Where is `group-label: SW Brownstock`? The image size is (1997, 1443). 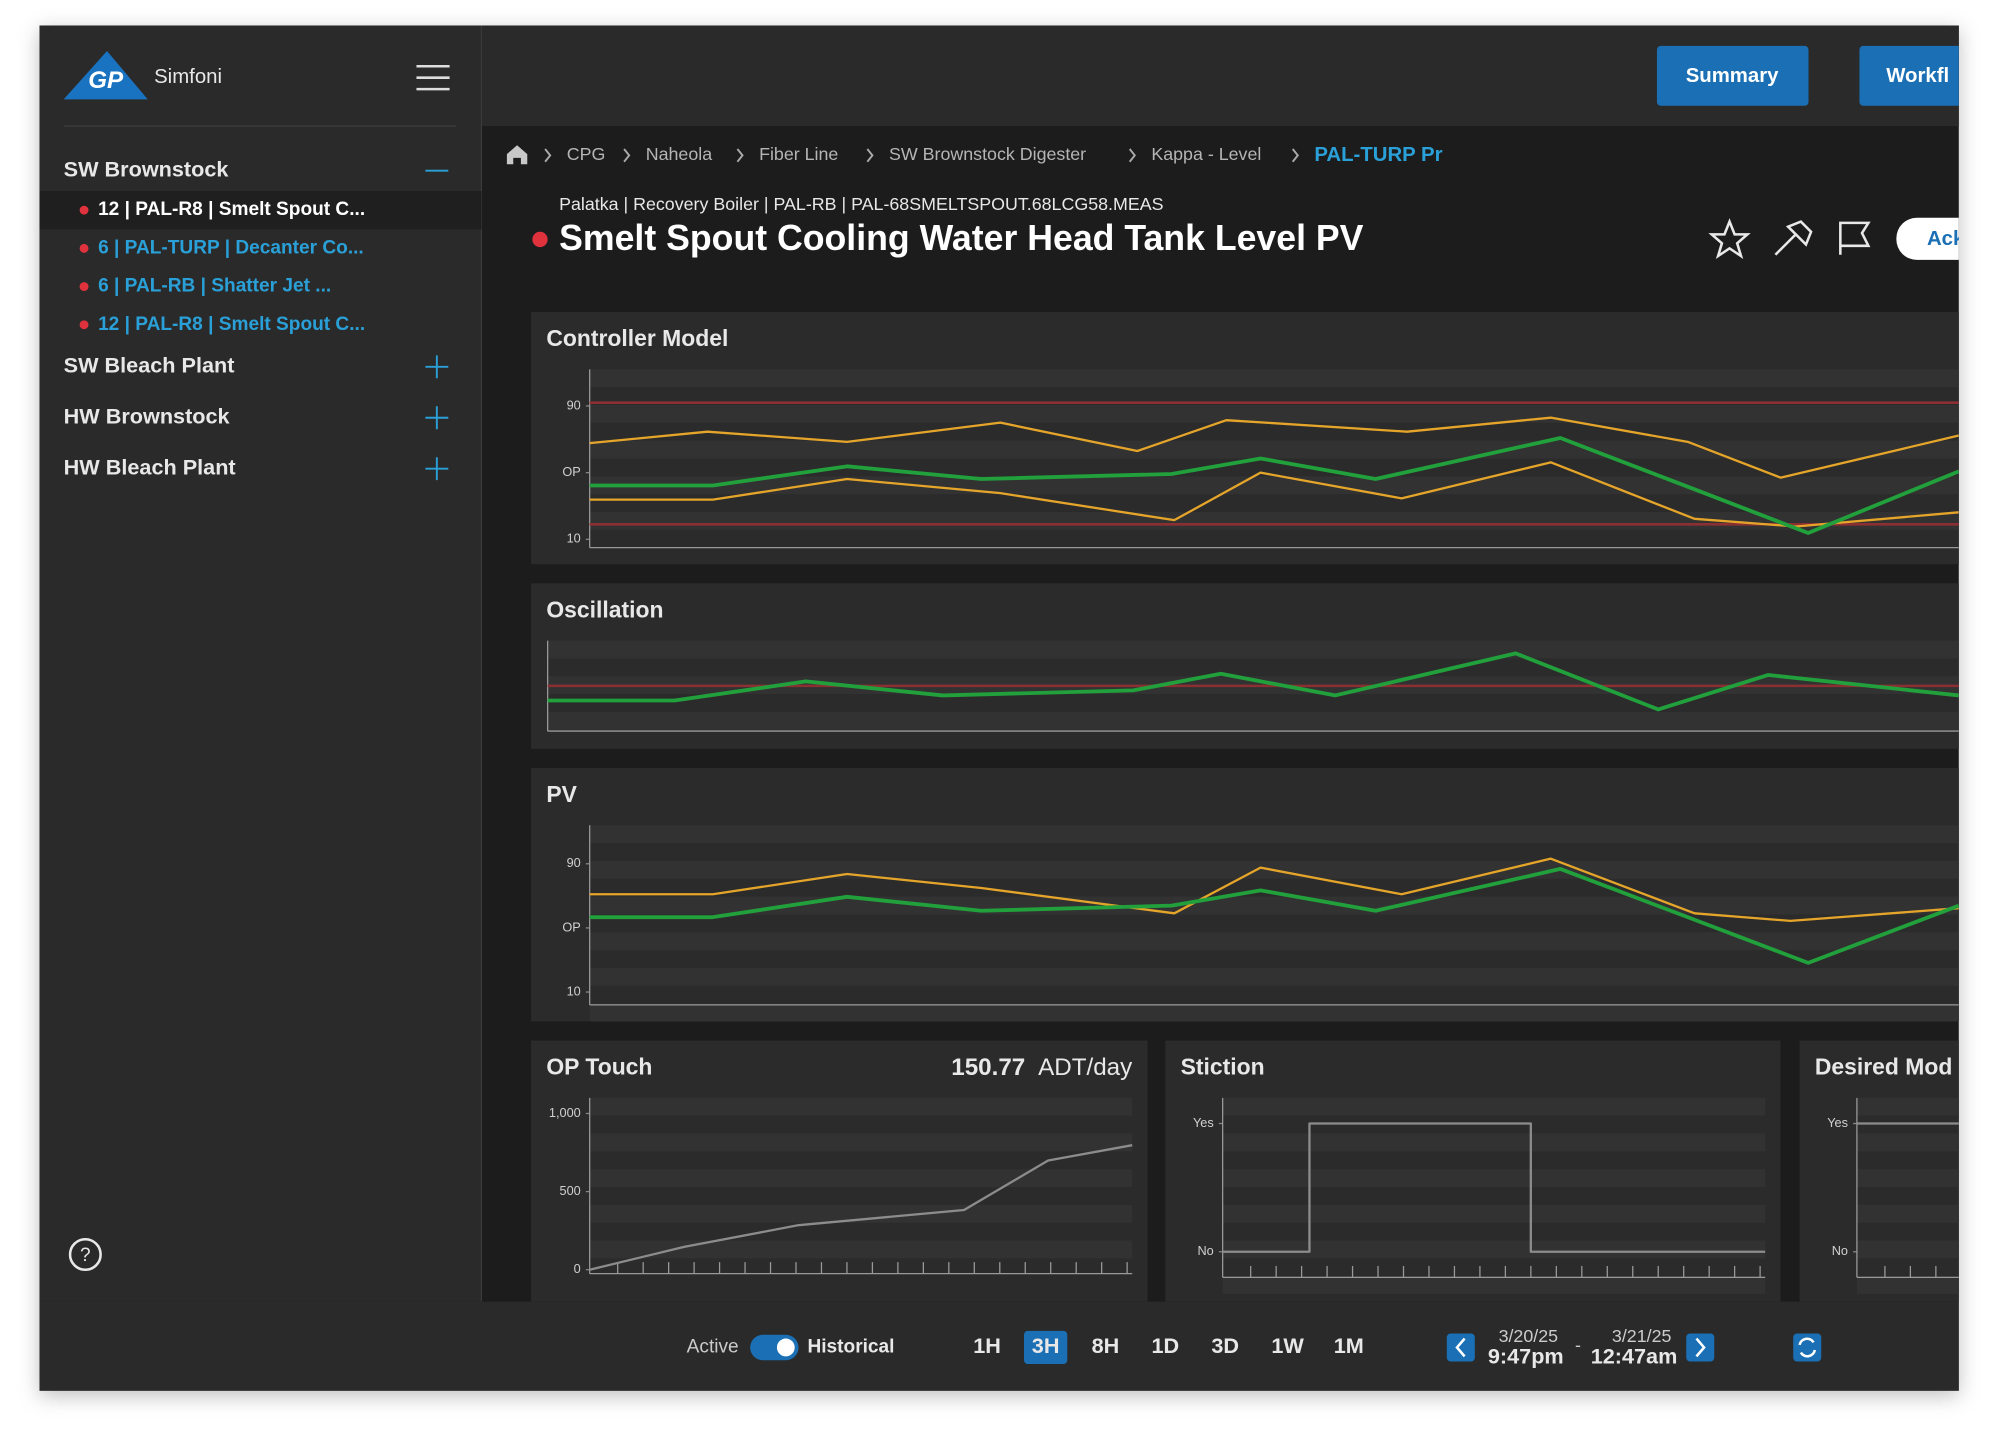
group-label: SW Brownstock is located at coordinates (147, 168).